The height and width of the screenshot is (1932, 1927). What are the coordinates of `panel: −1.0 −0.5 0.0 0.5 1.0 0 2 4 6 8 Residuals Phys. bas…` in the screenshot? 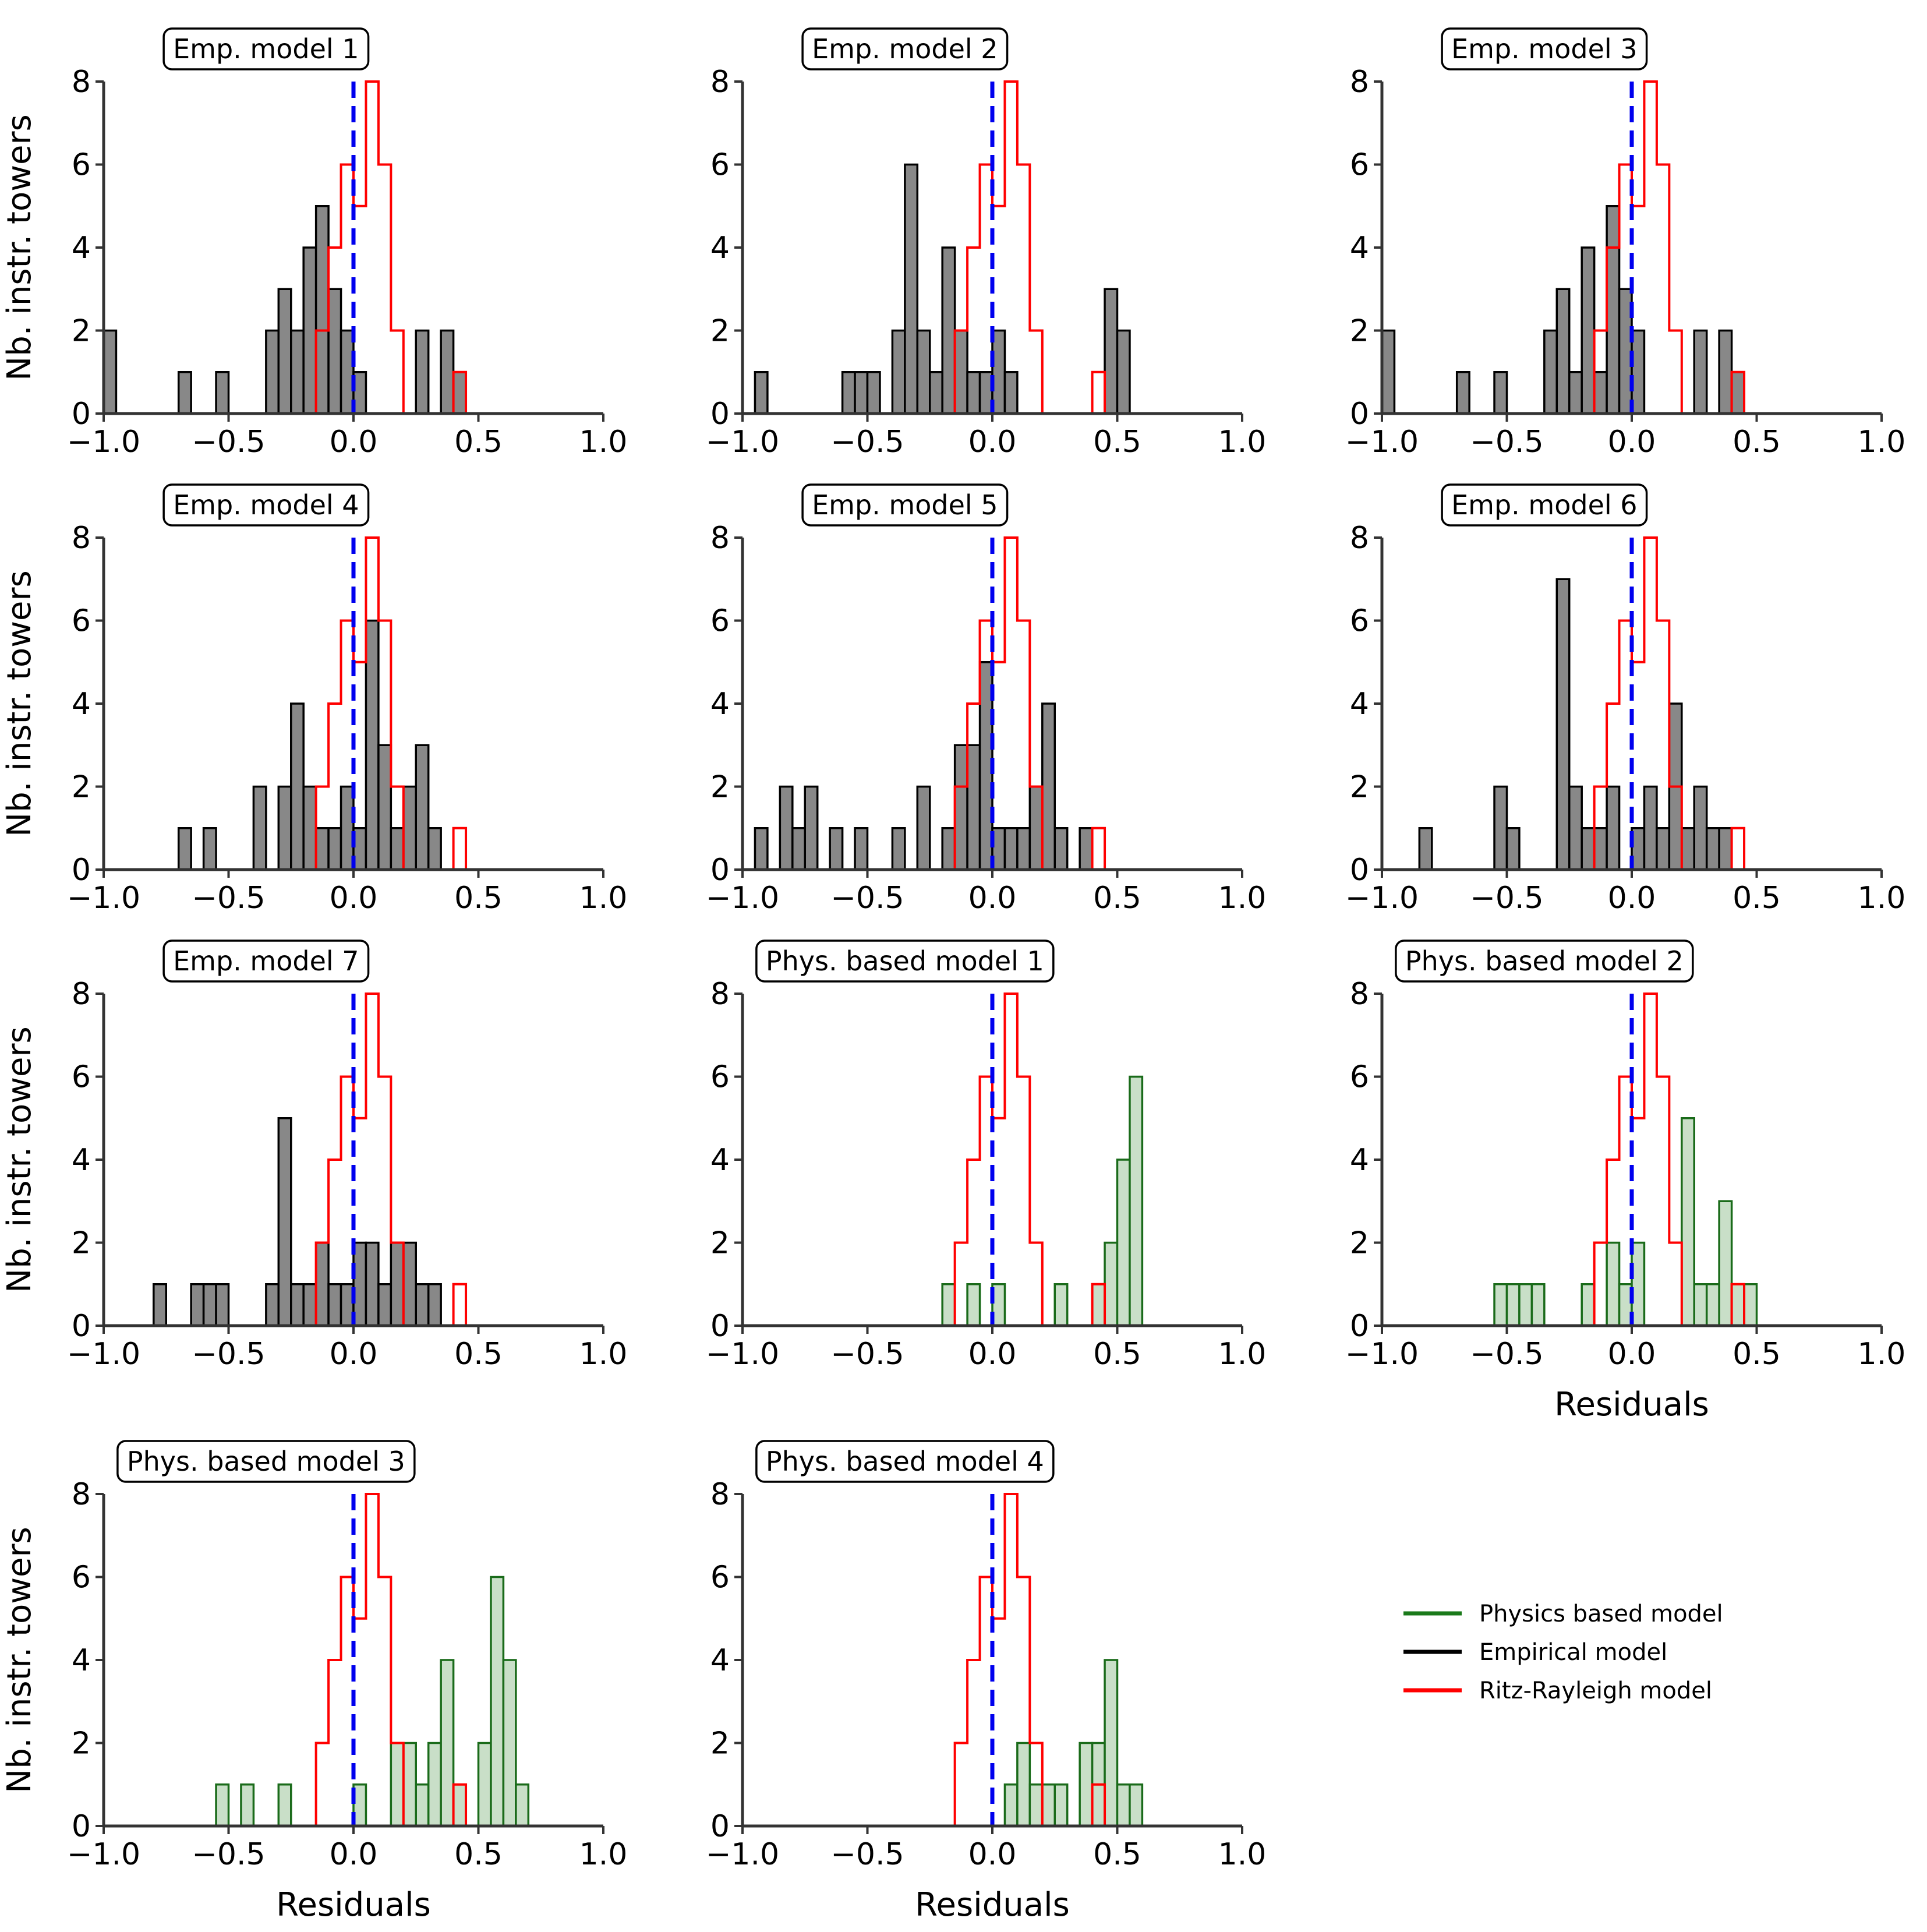 It's located at (1625, 1181).